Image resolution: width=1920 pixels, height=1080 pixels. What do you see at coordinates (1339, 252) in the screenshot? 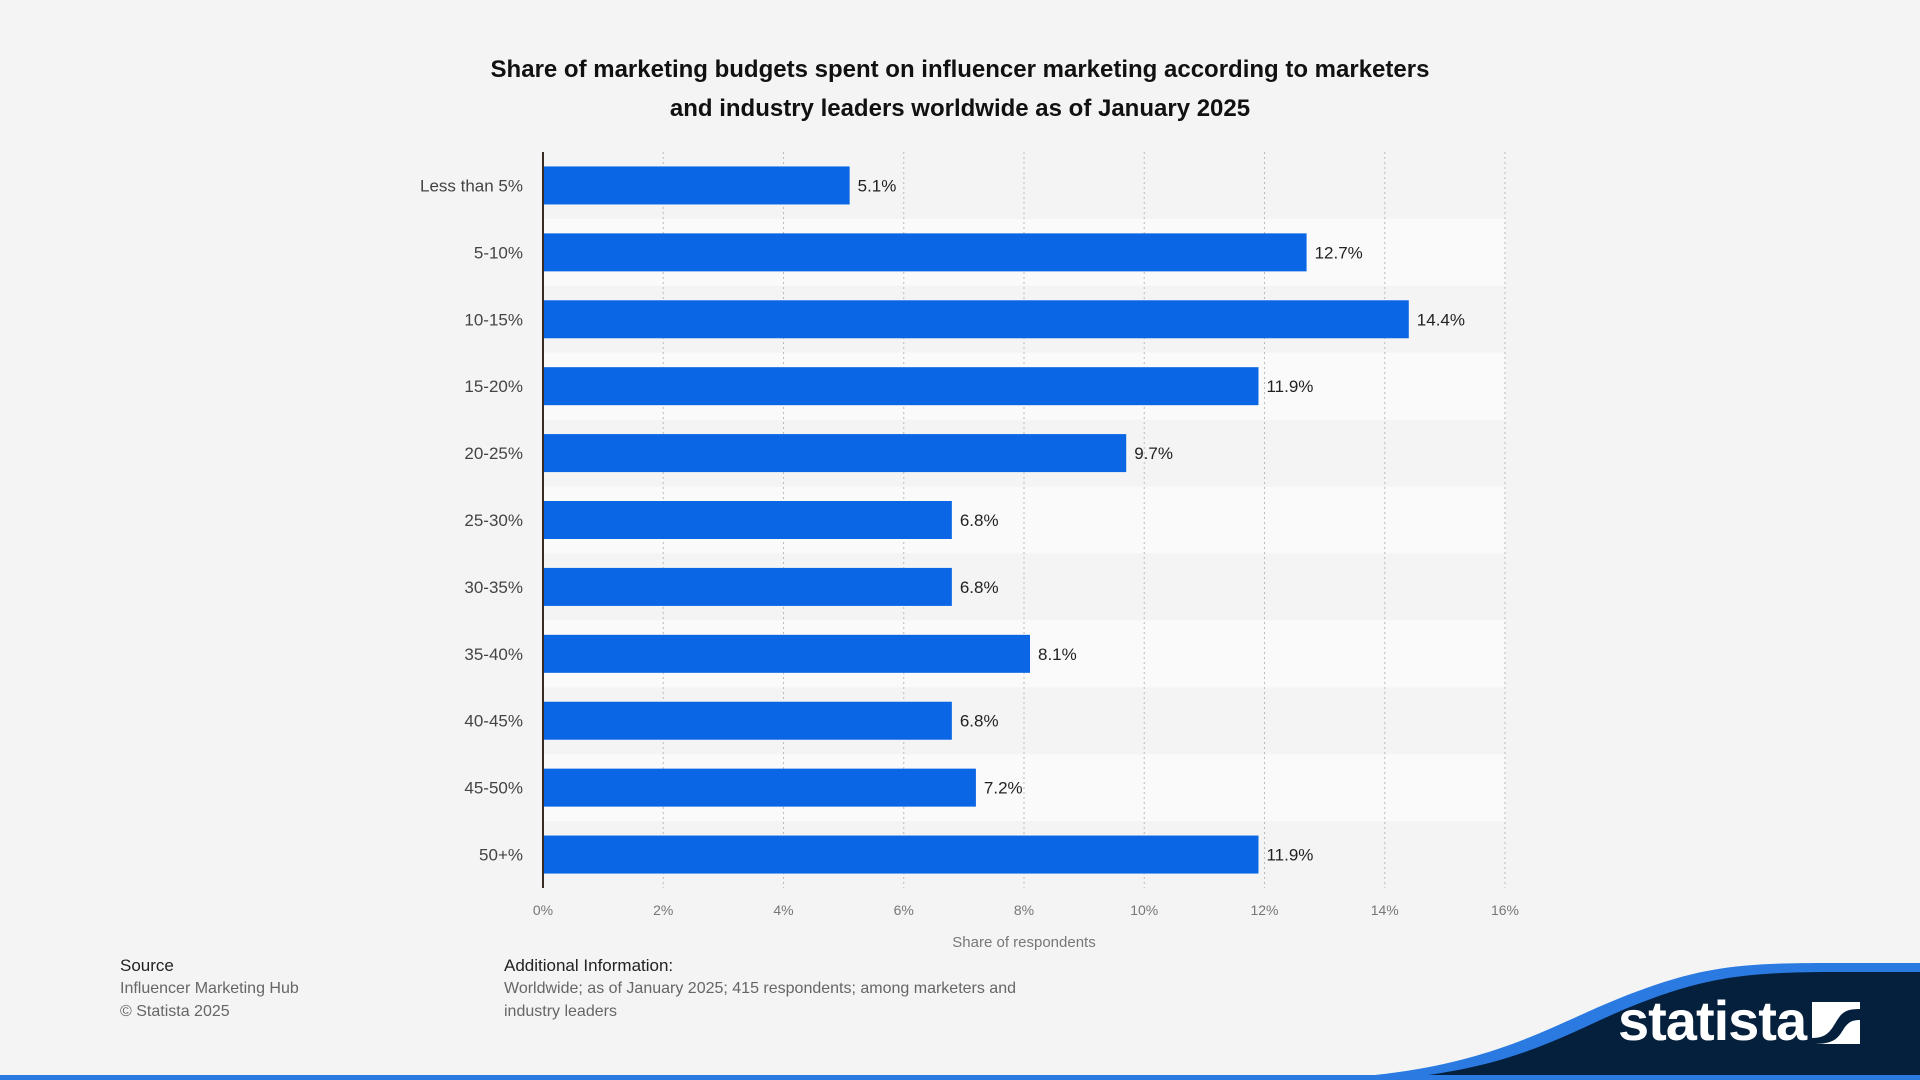
I see `value-label: 12.7%` at bounding box center [1339, 252].